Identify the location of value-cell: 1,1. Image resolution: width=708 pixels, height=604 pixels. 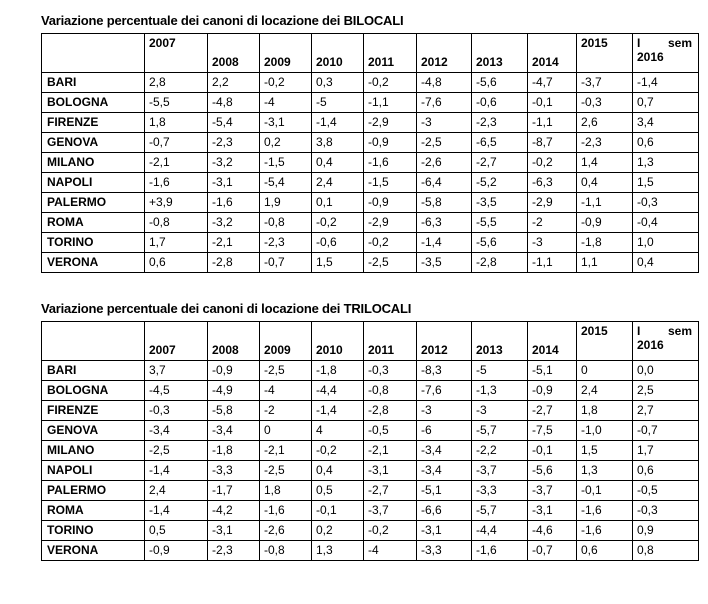
(604, 262).